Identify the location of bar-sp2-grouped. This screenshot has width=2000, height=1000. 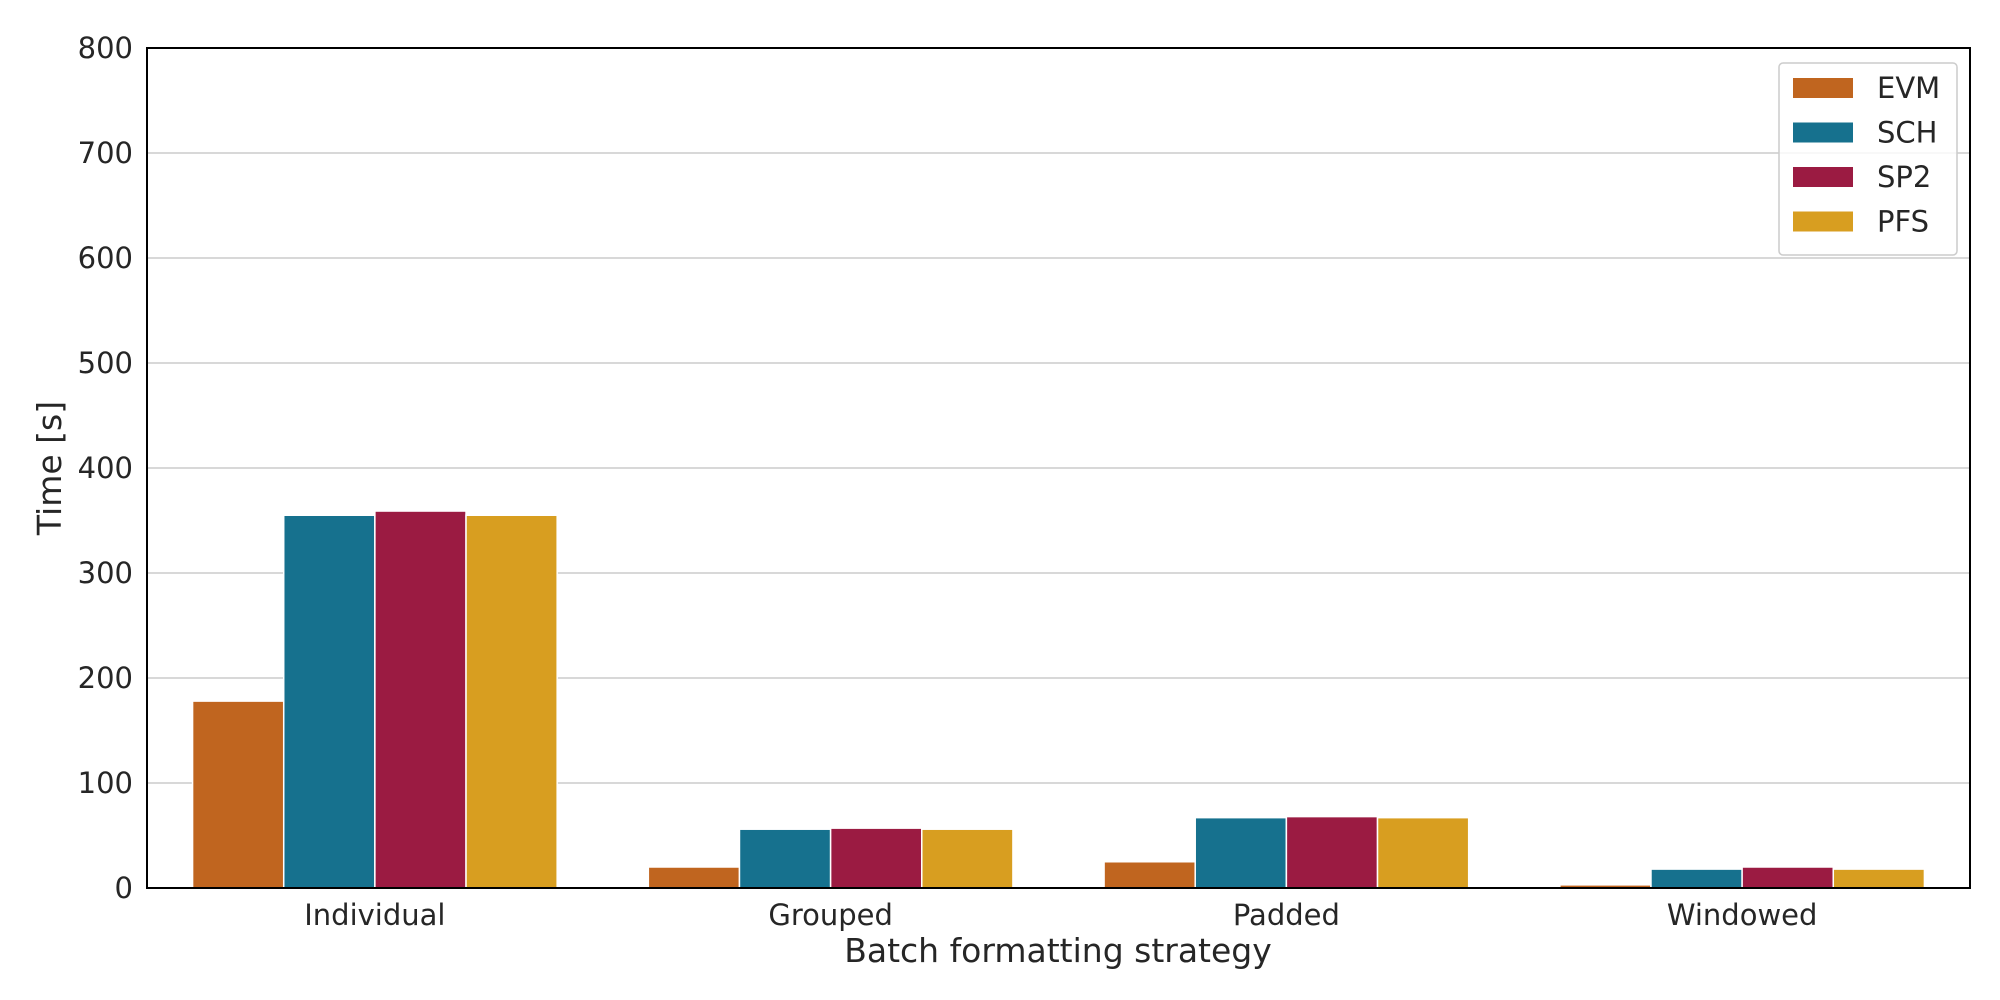
(876, 858).